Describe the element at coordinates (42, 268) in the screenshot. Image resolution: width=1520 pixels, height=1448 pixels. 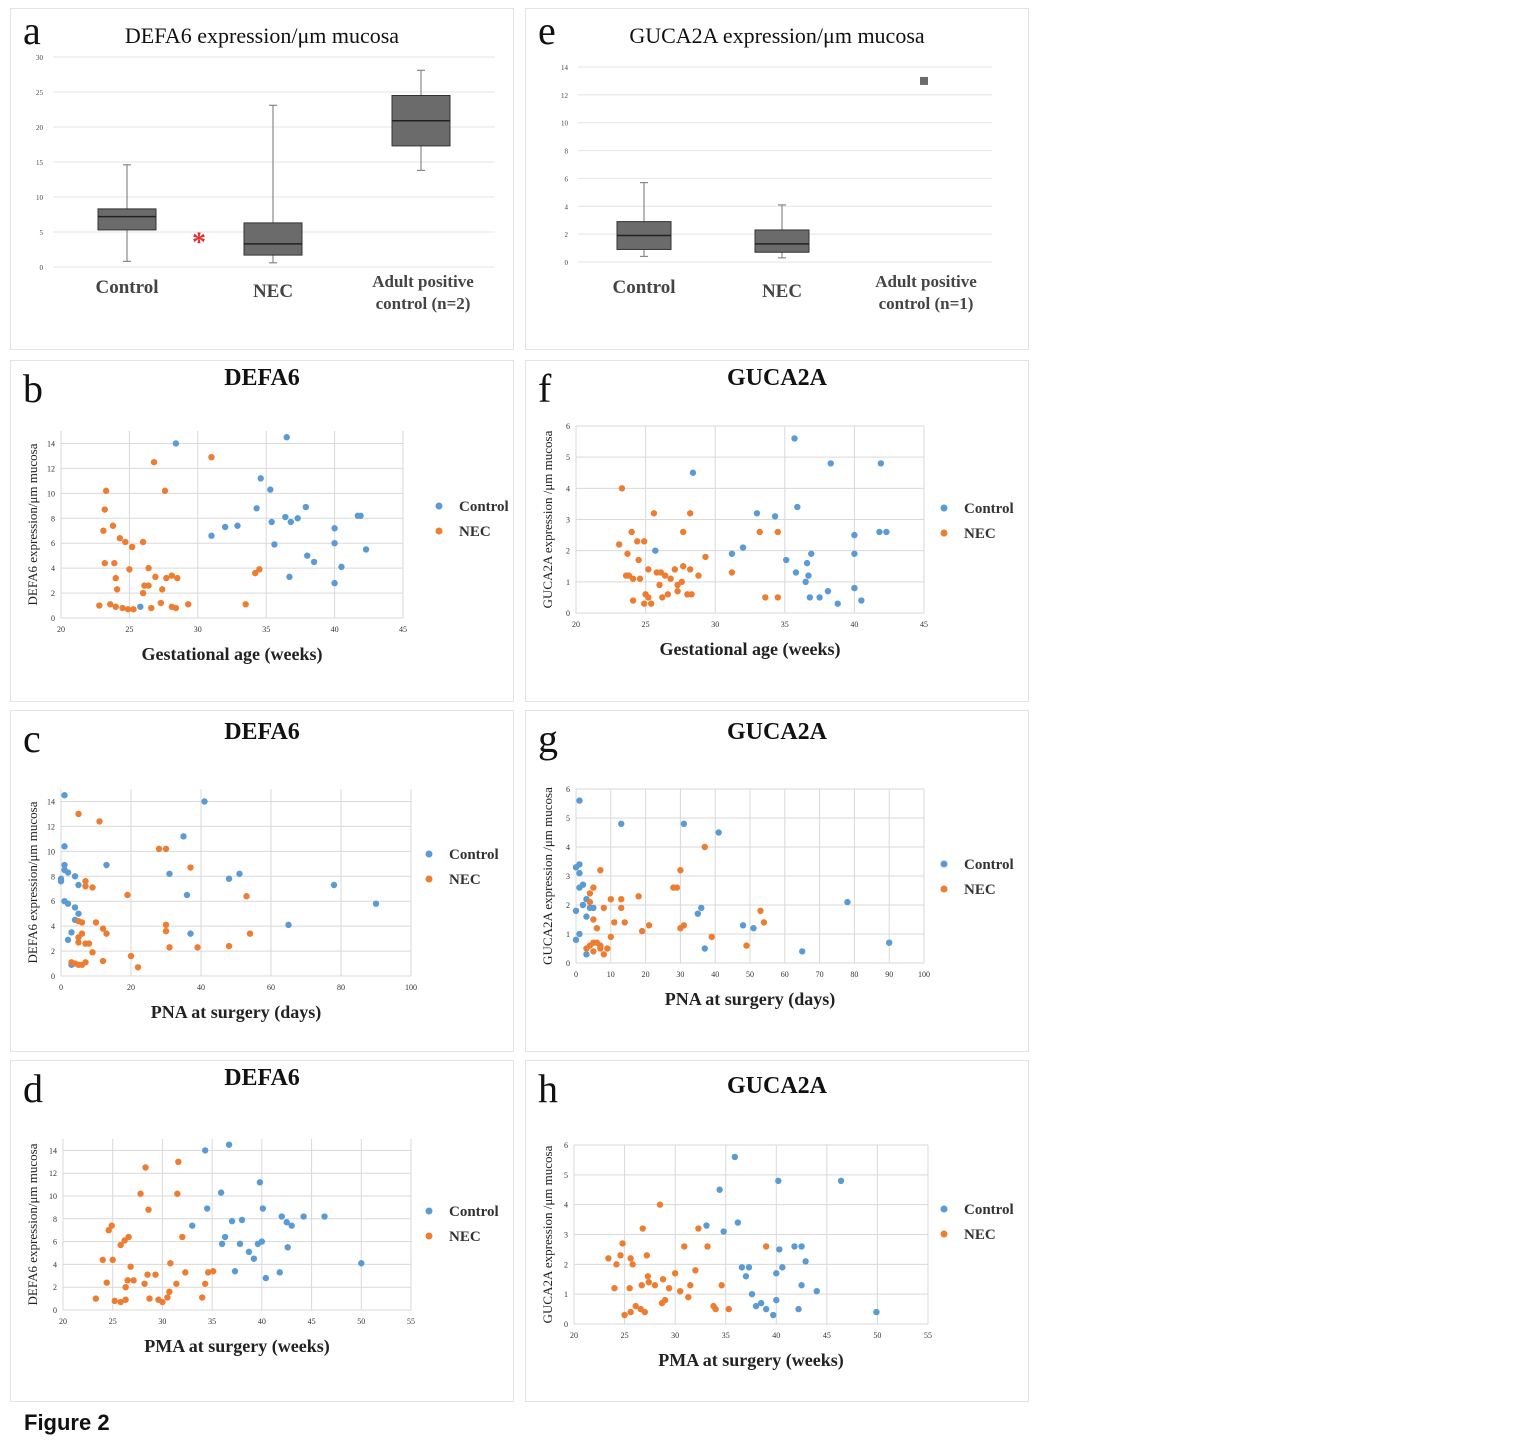
I see `y-tick-label: 0` at that location.